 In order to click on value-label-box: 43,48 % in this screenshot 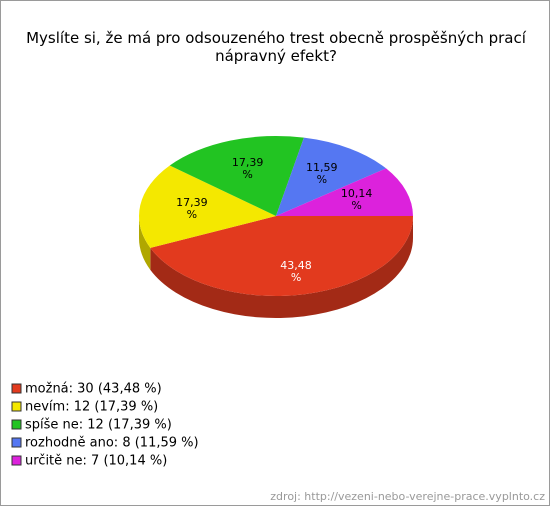, I will do `click(296, 272)`.